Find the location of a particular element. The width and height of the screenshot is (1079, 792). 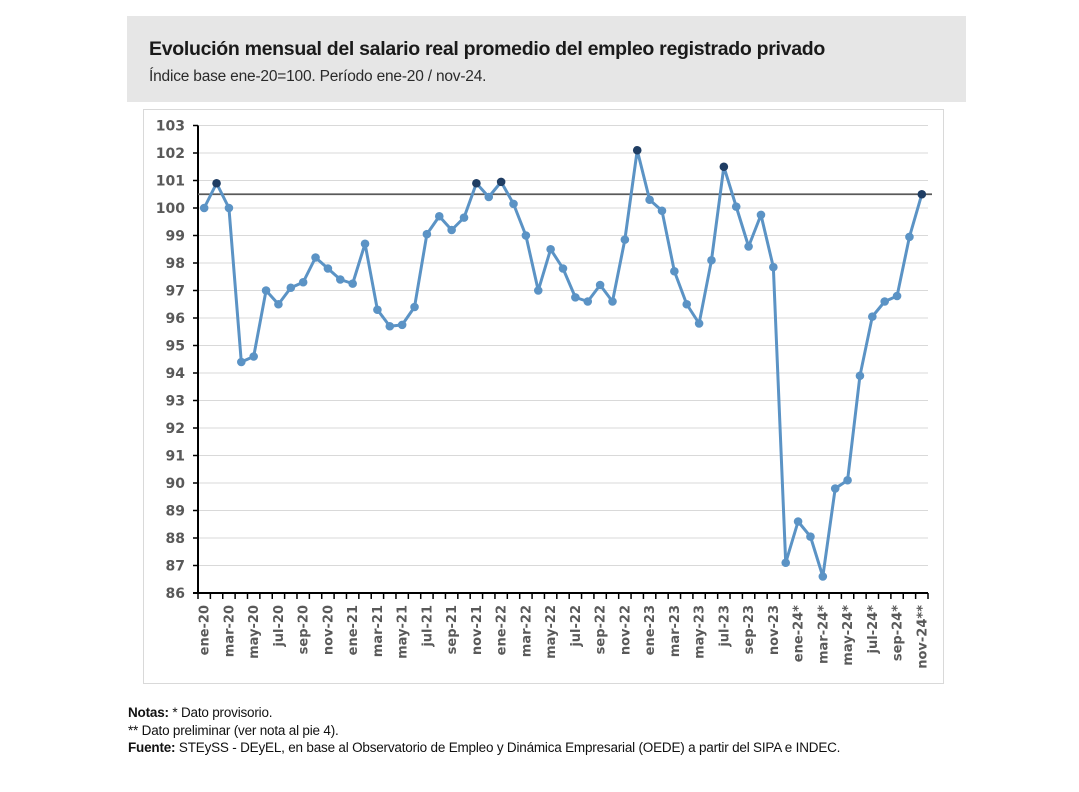

x-tick-label: nov-21 is located at coordinates (477, 630).